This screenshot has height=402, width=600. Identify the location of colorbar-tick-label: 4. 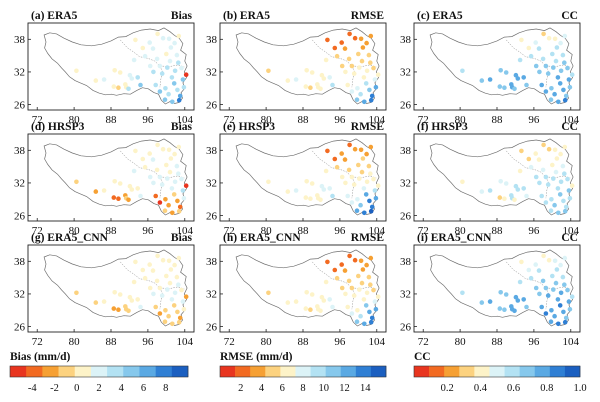
(262, 388).